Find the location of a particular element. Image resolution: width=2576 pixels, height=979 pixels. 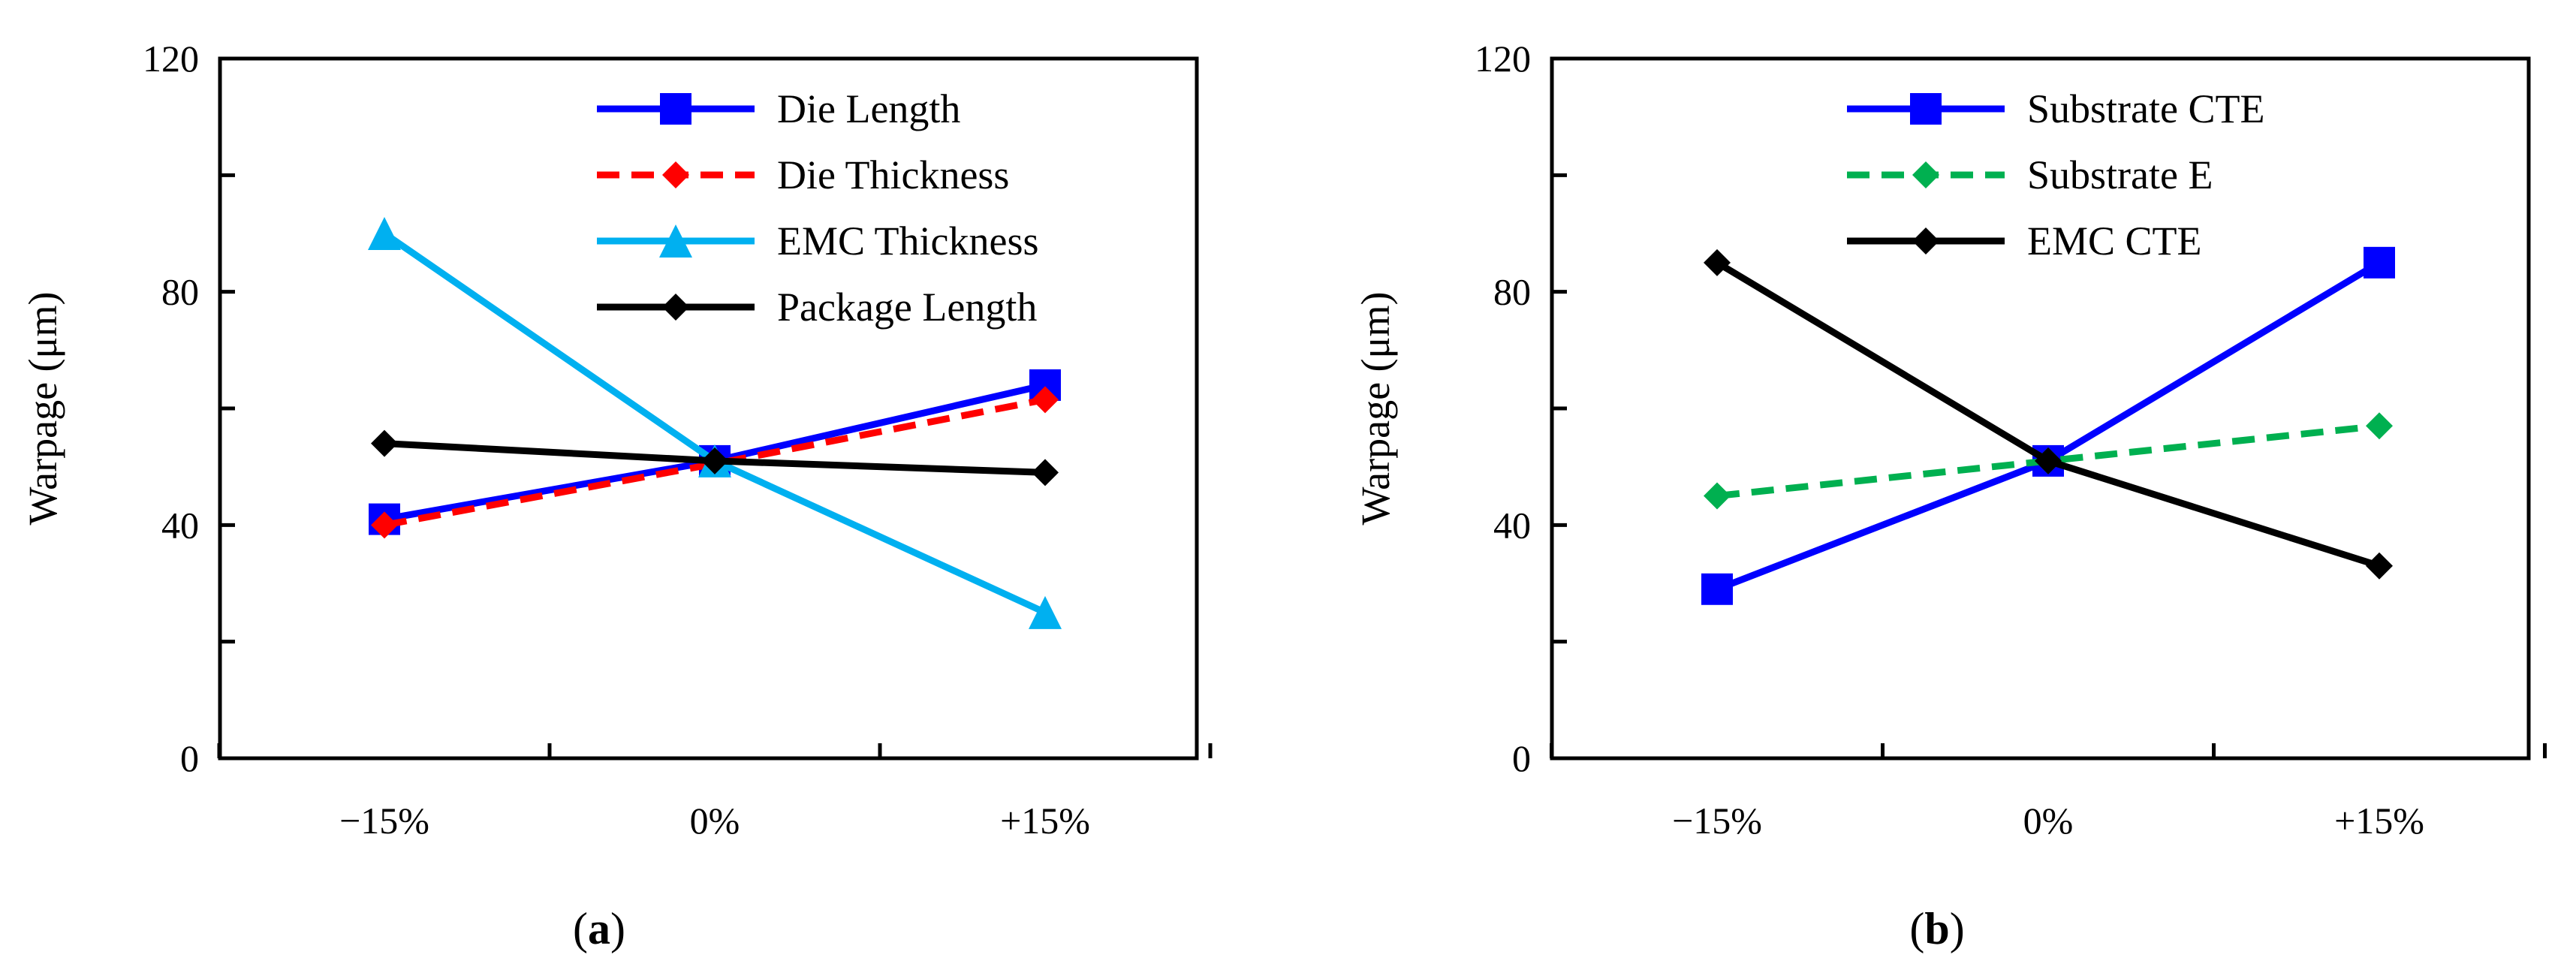

series-line-emc-cte is located at coordinates (2048, 414).